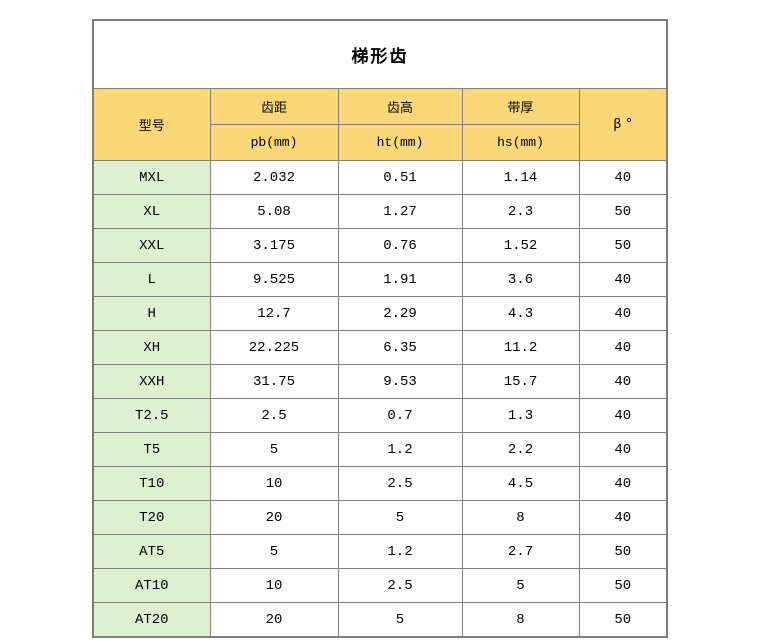 The image size is (757, 642). What do you see at coordinates (274, 415) in the screenshot?
I see `pitch-cell: 2.5` at bounding box center [274, 415].